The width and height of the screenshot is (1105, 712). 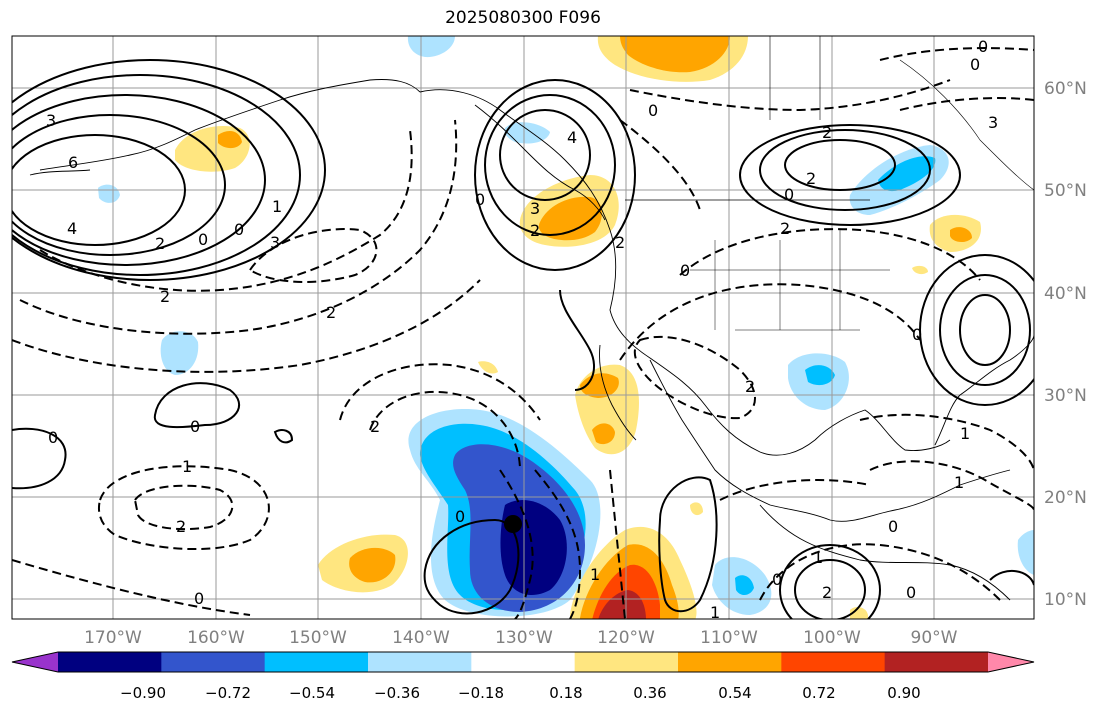 I want to click on colorbar-tick-label: 0.18, so click(x=565, y=693).